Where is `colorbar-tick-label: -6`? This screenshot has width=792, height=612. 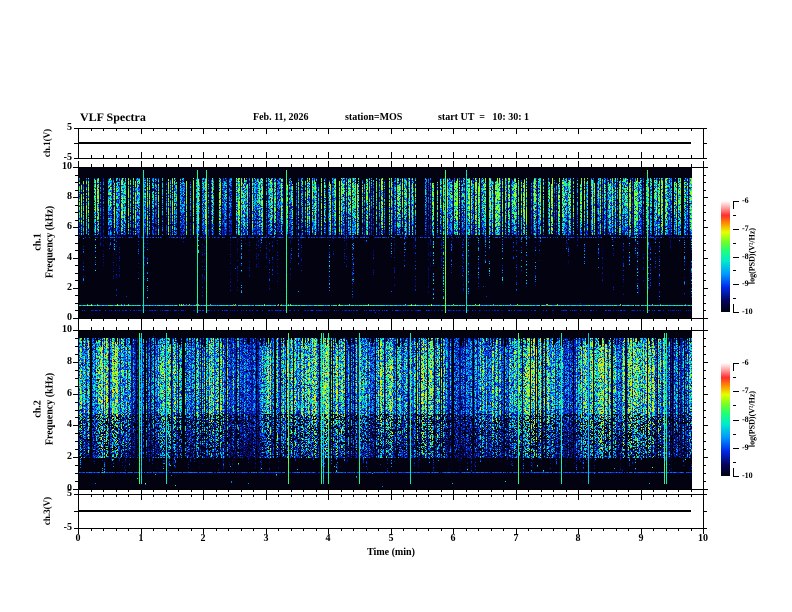 colorbar-tick-label: -6 is located at coordinates (745, 362).